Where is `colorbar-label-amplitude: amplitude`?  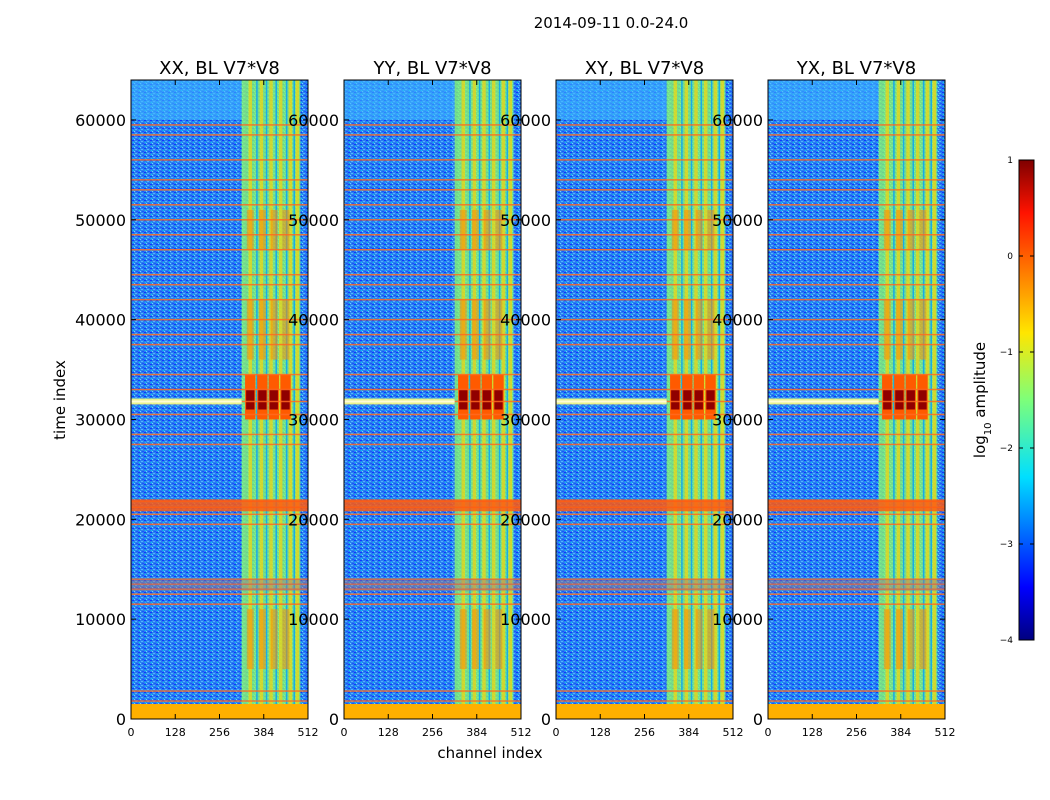 colorbar-label-amplitude: amplitude is located at coordinates (980, 382).